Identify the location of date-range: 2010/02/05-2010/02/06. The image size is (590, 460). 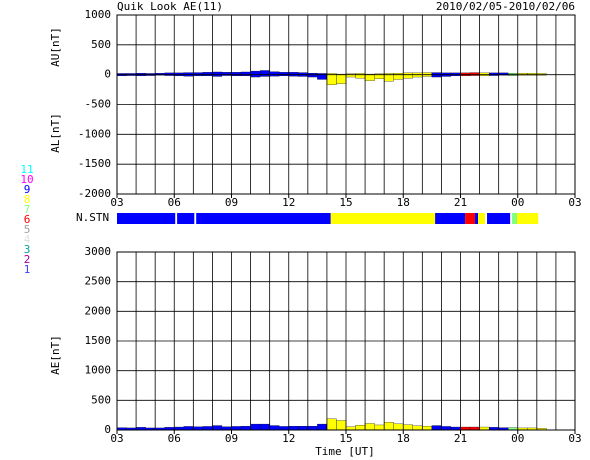
(505, 6).